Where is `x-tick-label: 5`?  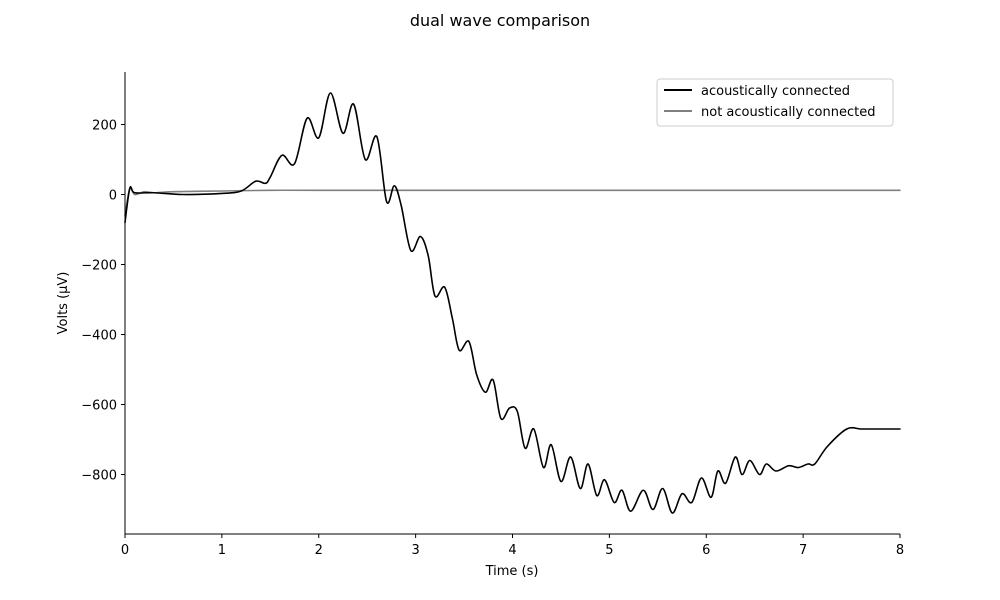
x-tick-label: 5 is located at coordinates (609, 550).